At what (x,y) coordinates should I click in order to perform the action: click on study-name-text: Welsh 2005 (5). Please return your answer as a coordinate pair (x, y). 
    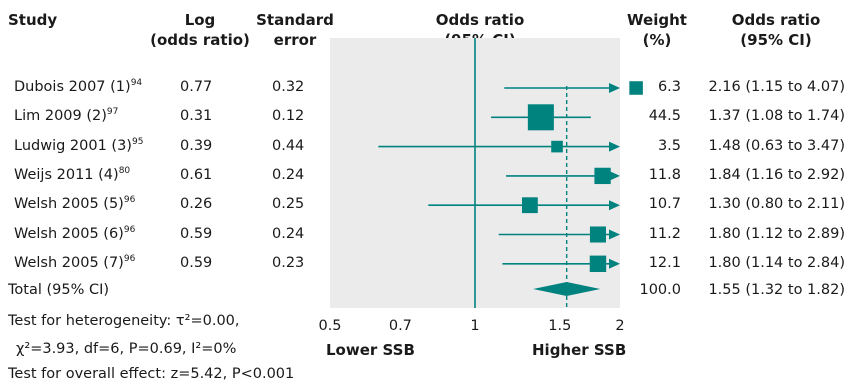
    Looking at the image, I should click on (69, 204).